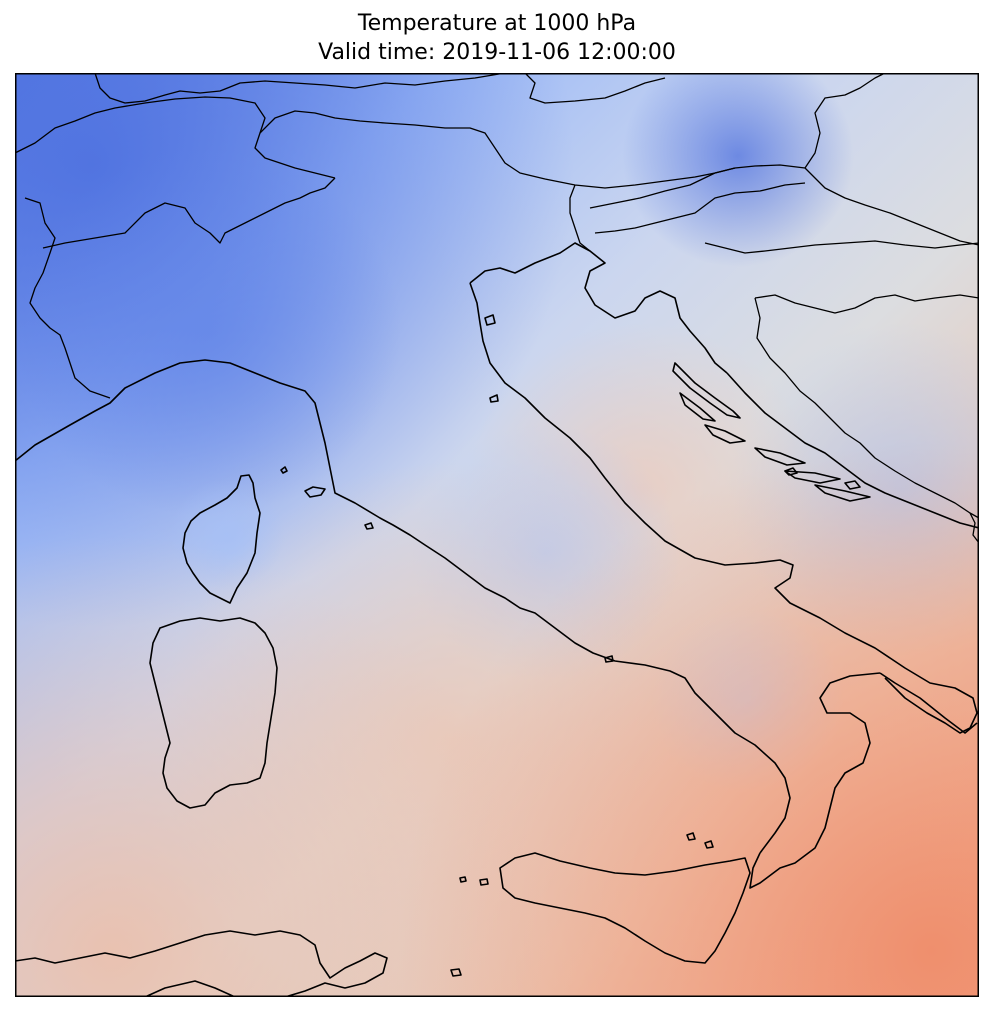 This screenshot has width=994, height=1013. I want to click on border-italy-slovenia, so click(580, 218).